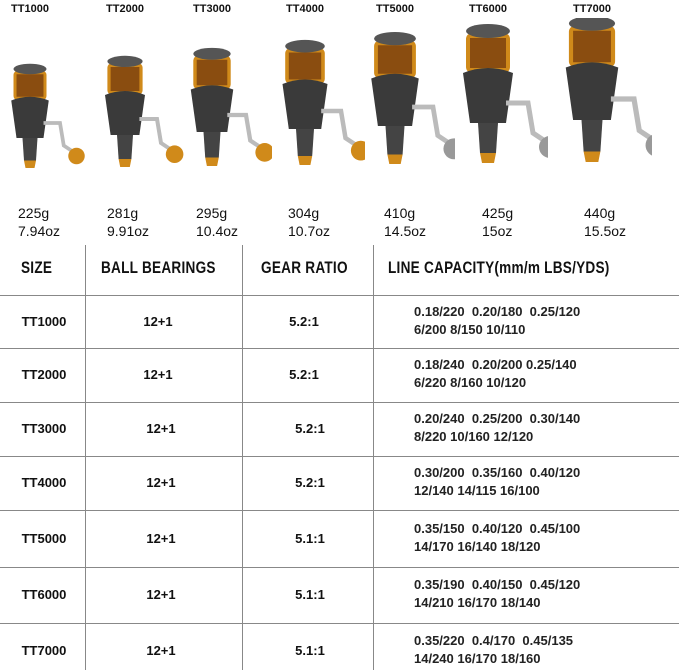 Image resolution: width=679 pixels, height=670 pixels. What do you see at coordinates (39, 222) in the screenshot?
I see `reel-weight: 225g 7.94oz` at bounding box center [39, 222].